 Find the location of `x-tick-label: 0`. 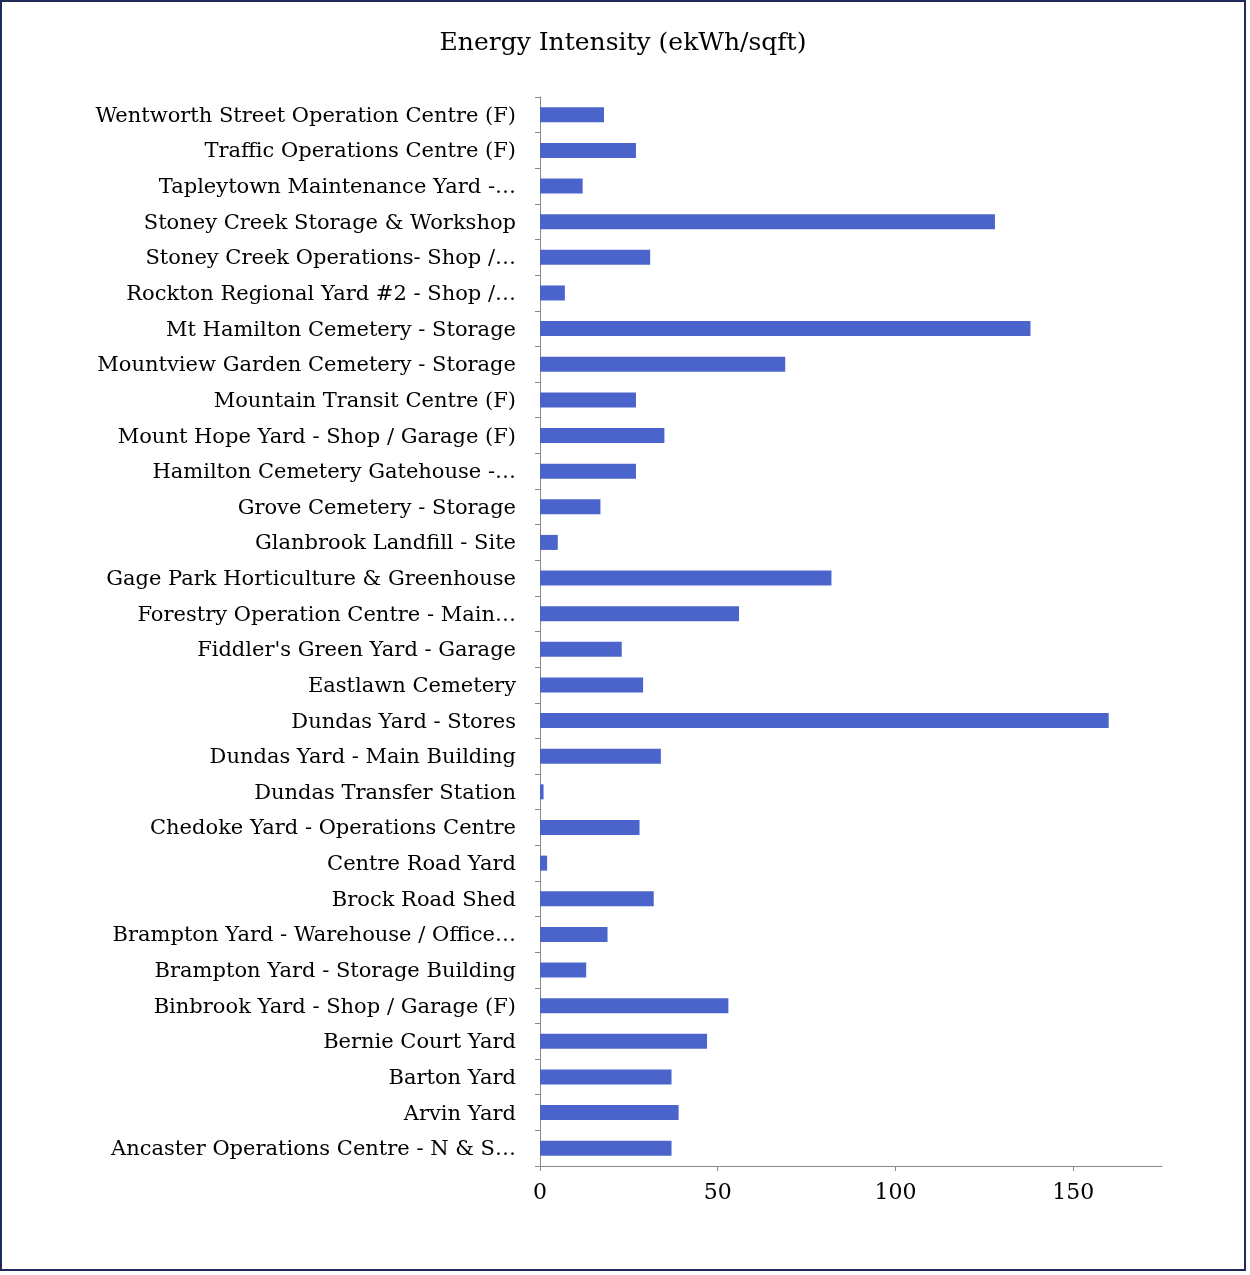

x-tick-label: 0 is located at coordinates (540, 1191).